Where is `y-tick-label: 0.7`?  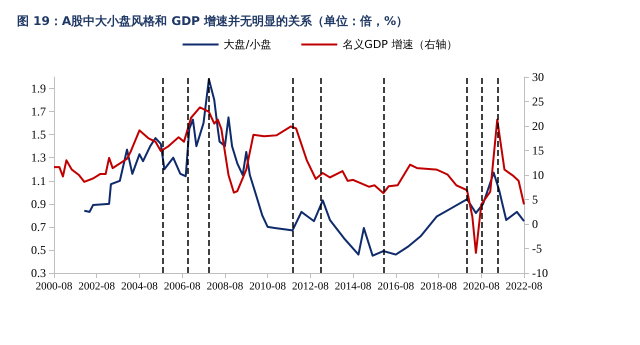
y-tick-label: 0.7 is located at coordinates (38, 227).